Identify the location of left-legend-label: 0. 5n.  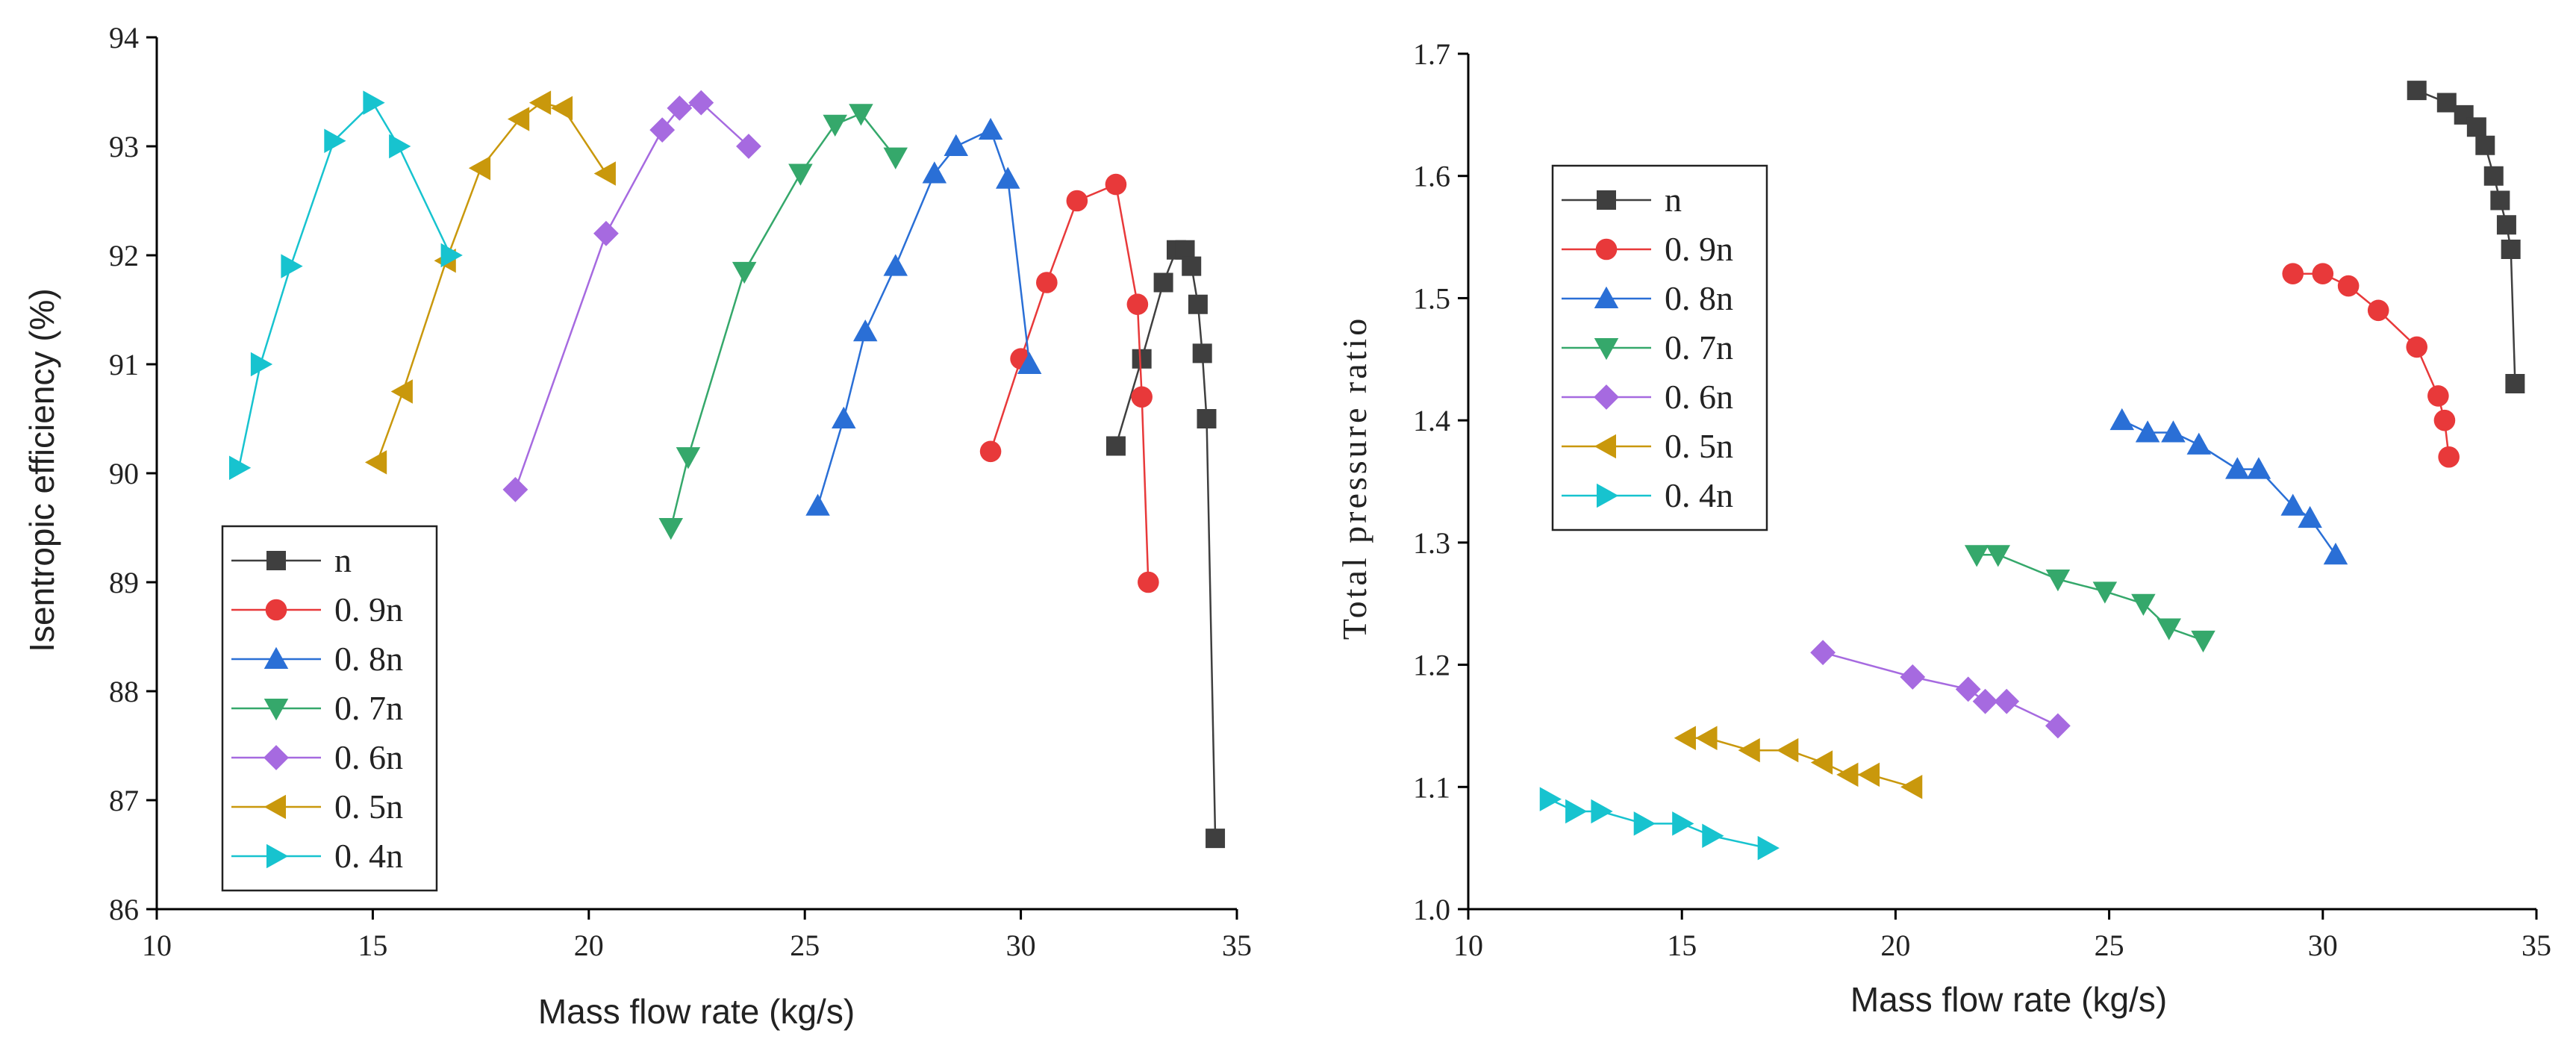
(368, 806).